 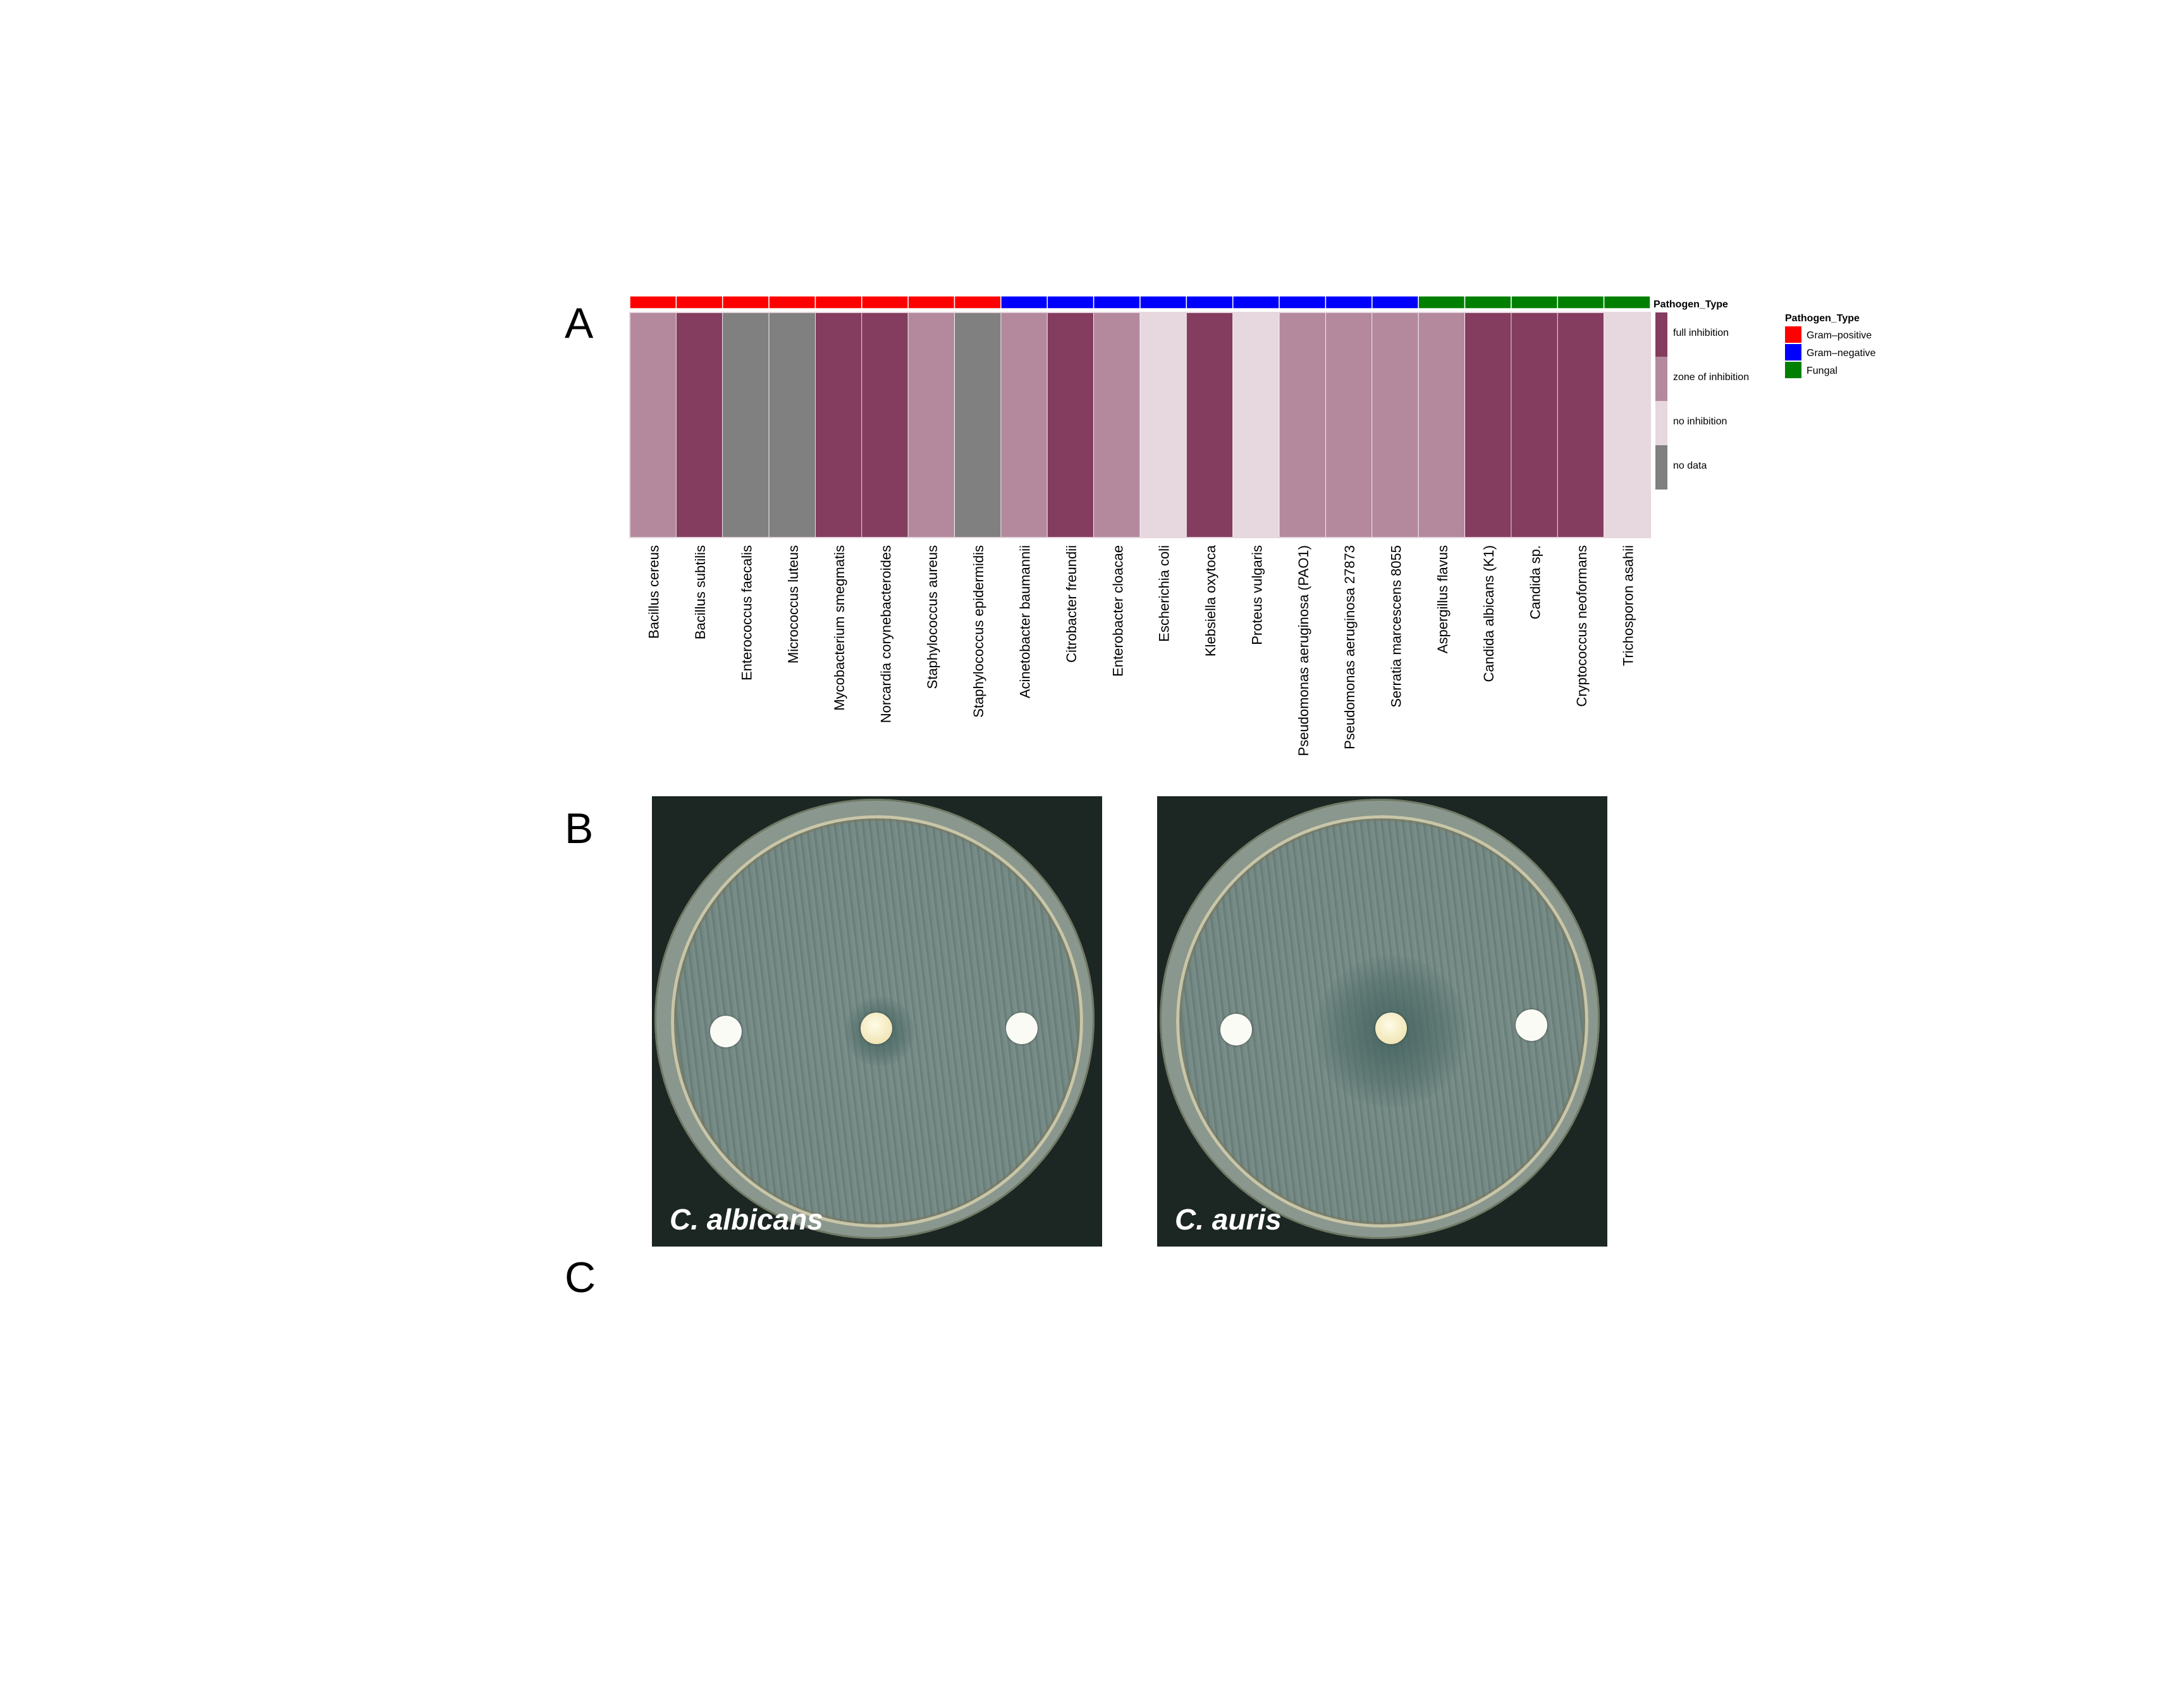 I want to click on plate-c-auris: C. auris, so click(x=1382, y=1022).